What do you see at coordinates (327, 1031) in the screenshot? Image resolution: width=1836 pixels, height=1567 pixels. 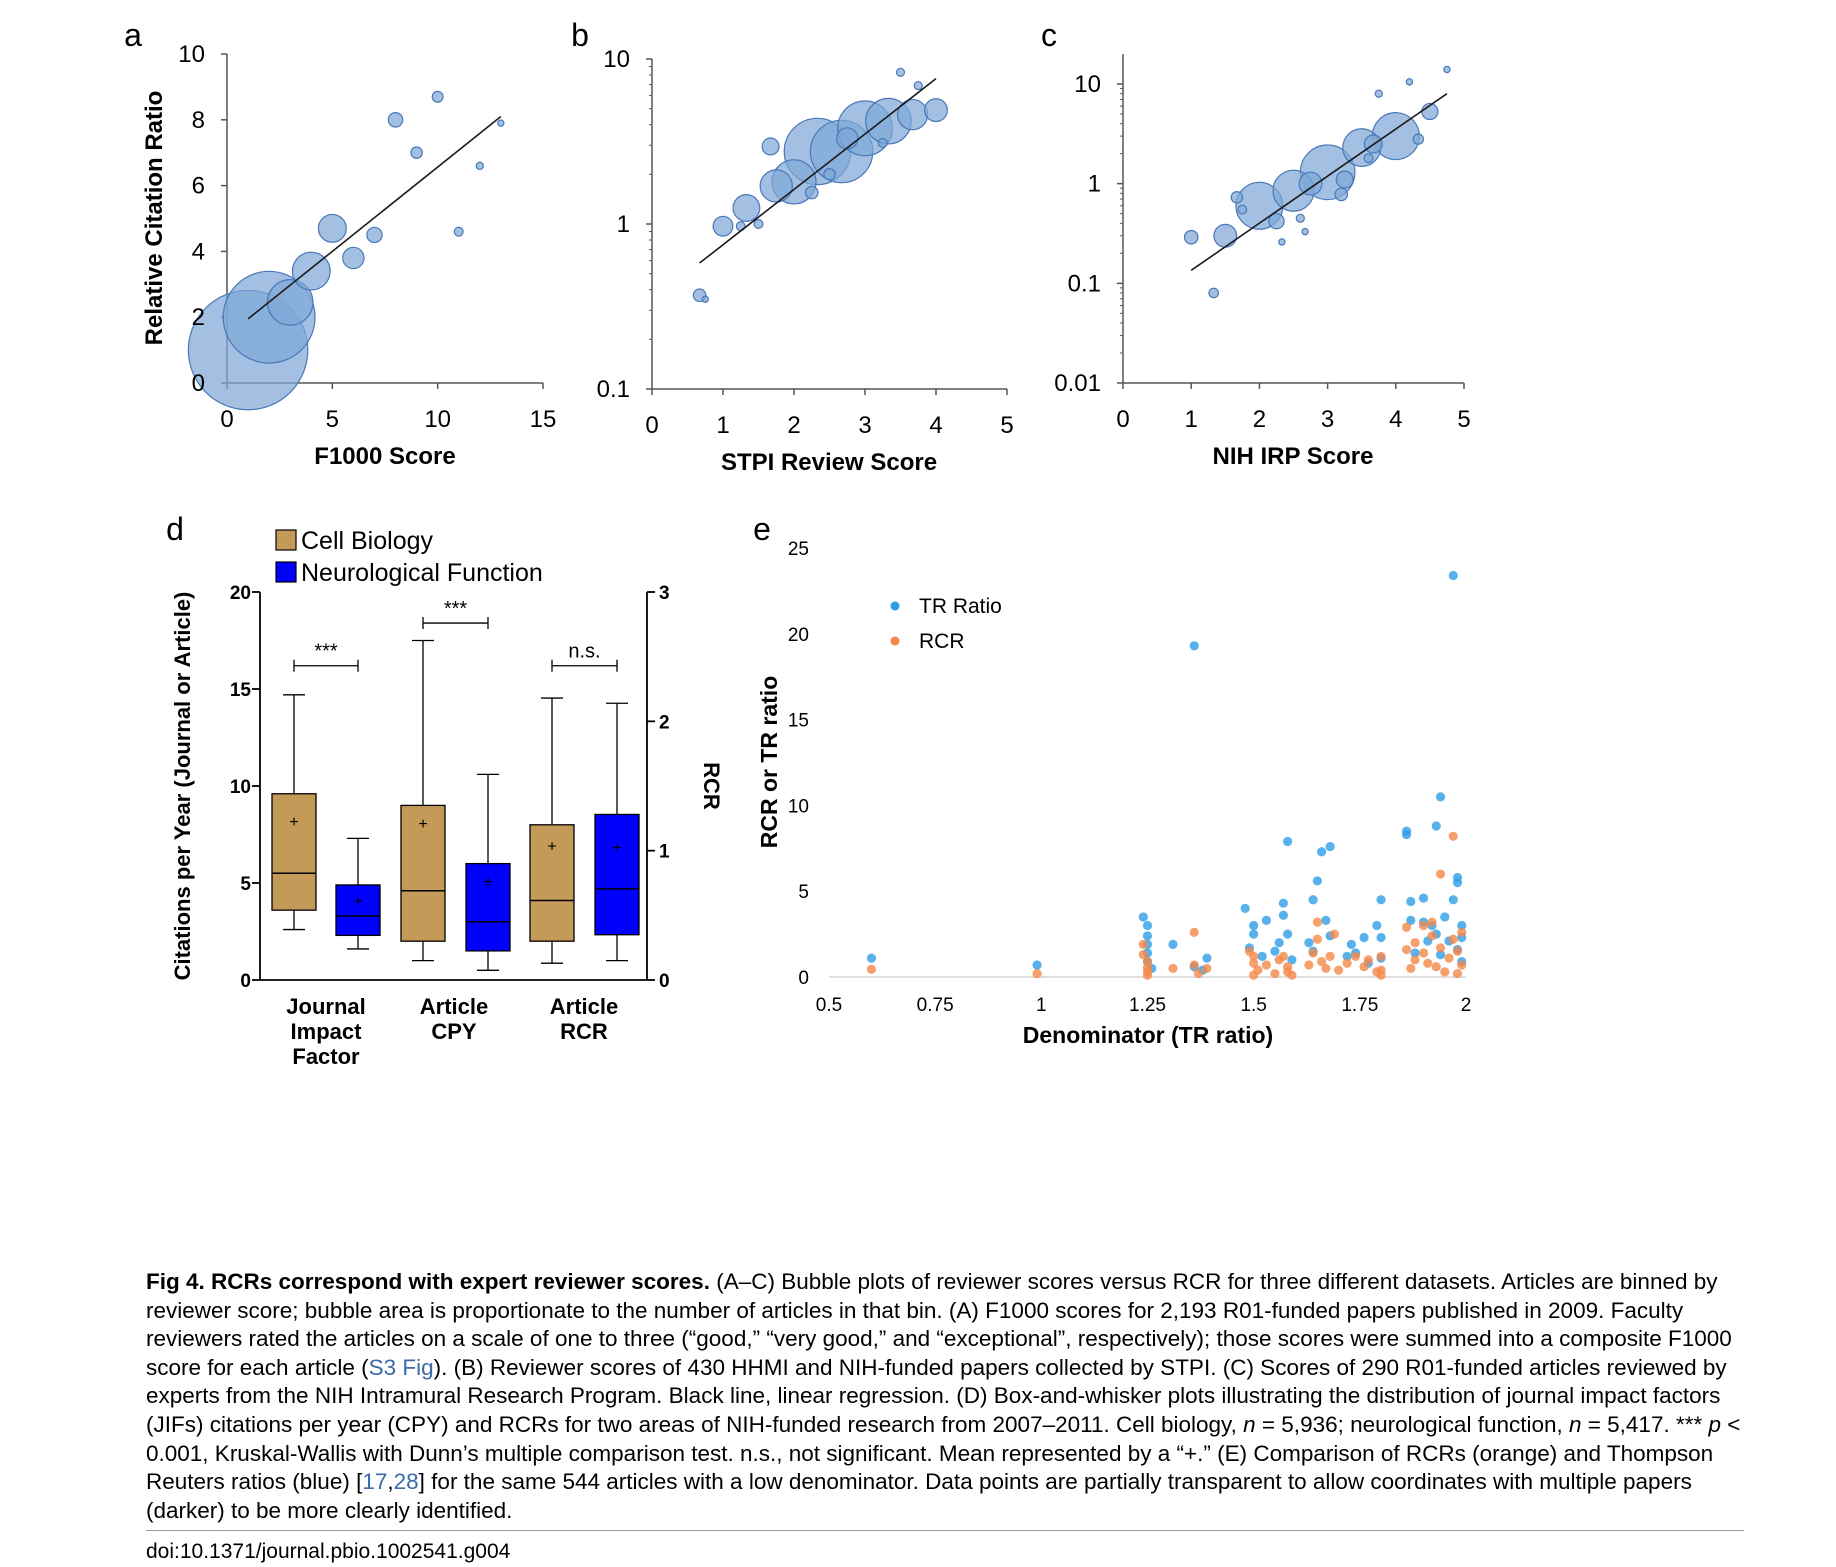 I see `x-category-label: Impact` at bounding box center [327, 1031].